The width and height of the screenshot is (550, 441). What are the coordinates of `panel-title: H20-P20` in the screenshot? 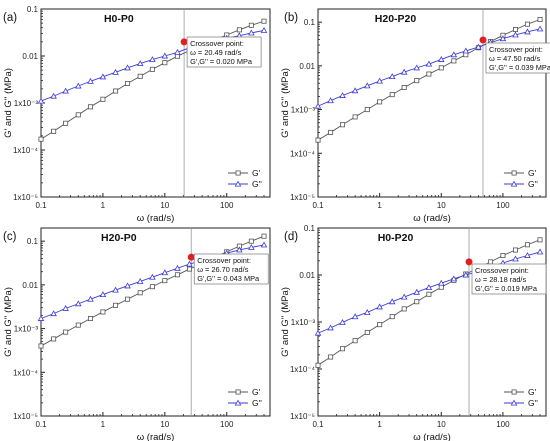 It's located at (396, 19).